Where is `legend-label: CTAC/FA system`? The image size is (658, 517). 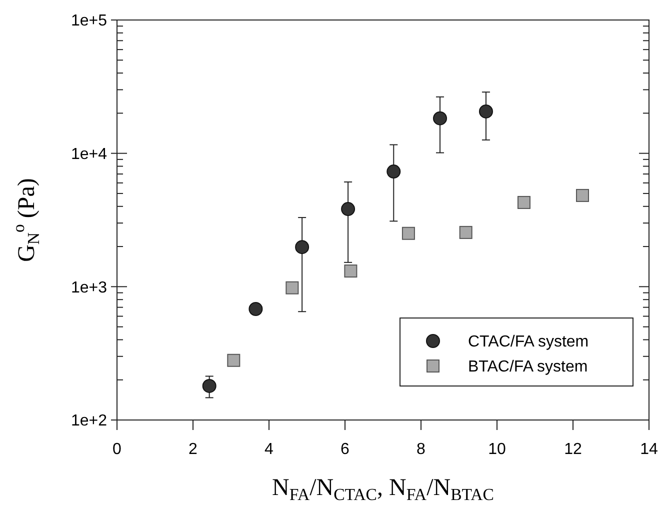 legend-label: CTAC/FA system is located at coordinates (528, 342).